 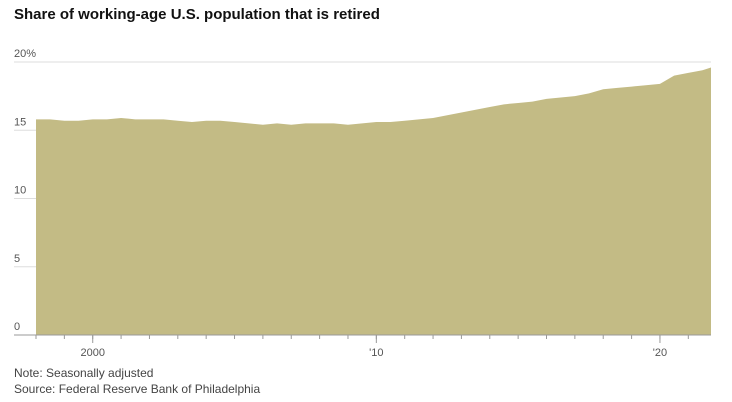 I want to click on x-tick-label: '10, so click(x=376, y=353).